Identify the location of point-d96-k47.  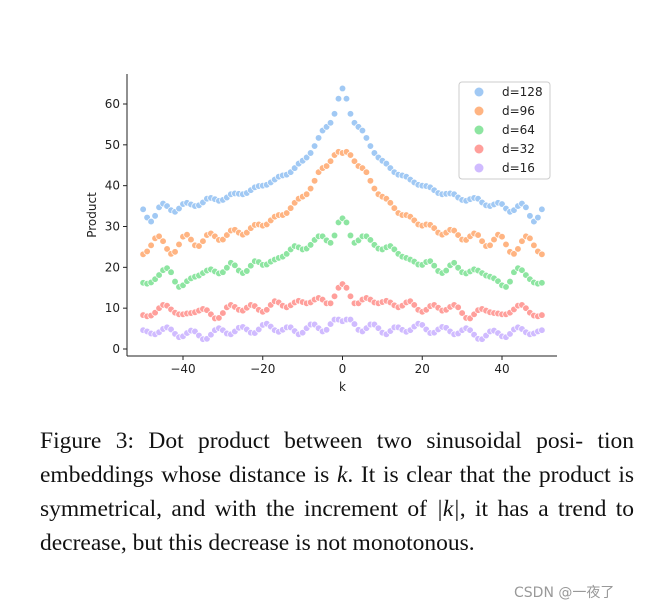
(530, 238).